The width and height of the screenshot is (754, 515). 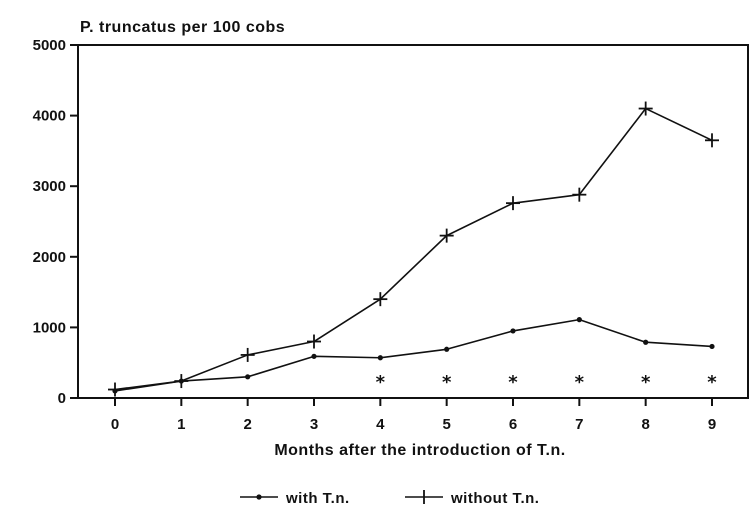 What do you see at coordinates (182, 27) in the screenshot?
I see `y-axis-title: P. truncatus per 100 cobs` at bounding box center [182, 27].